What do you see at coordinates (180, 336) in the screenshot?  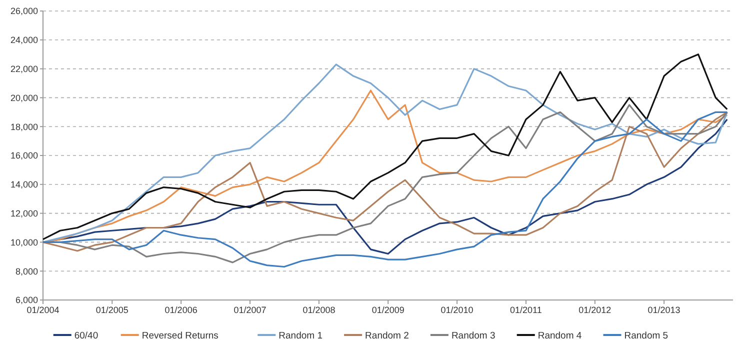 I see `legend-label: Reversed Returns` at bounding box center [180, 336].